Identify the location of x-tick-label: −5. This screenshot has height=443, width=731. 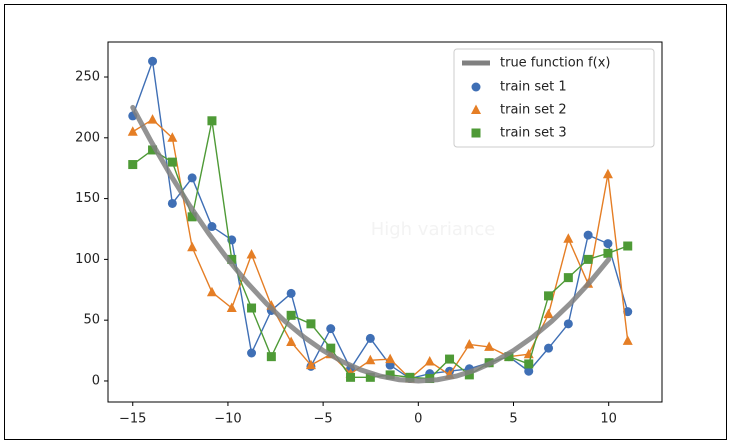
(323, 419).